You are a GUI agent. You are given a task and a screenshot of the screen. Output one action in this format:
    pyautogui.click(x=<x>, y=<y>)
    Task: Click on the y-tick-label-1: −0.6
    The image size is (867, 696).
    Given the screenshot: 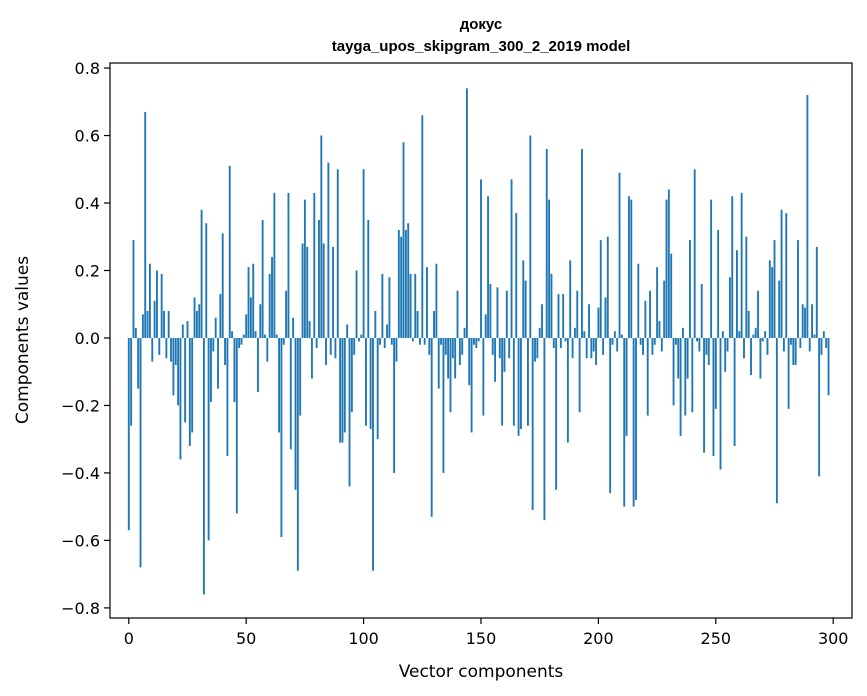 What is the action you would take?
    pyautogui.click(x=80, y=540)
    